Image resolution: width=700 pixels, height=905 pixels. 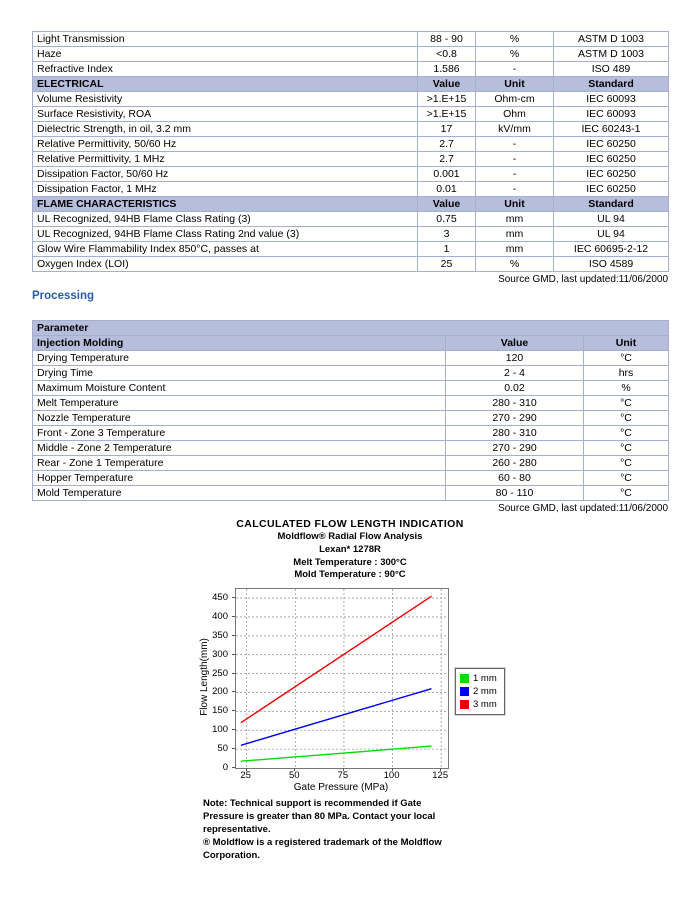 What do you see at coordinates (239, 358) in the screenshot?
I see `cell: Drying Temperature` at bounding box center [239, 358].